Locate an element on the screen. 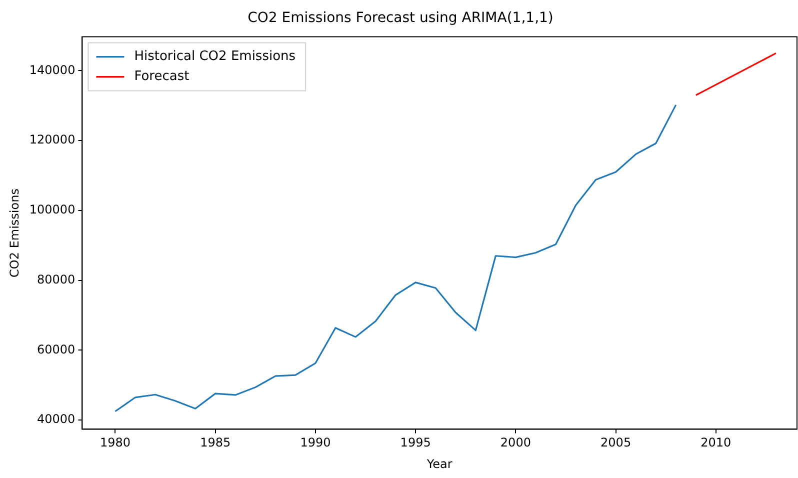 The width and height of the screenshot is (798, 478). chart-title: CO2 Emissions Forecast using ARIMA(1,1,1) is located at coordinates (401, 18).